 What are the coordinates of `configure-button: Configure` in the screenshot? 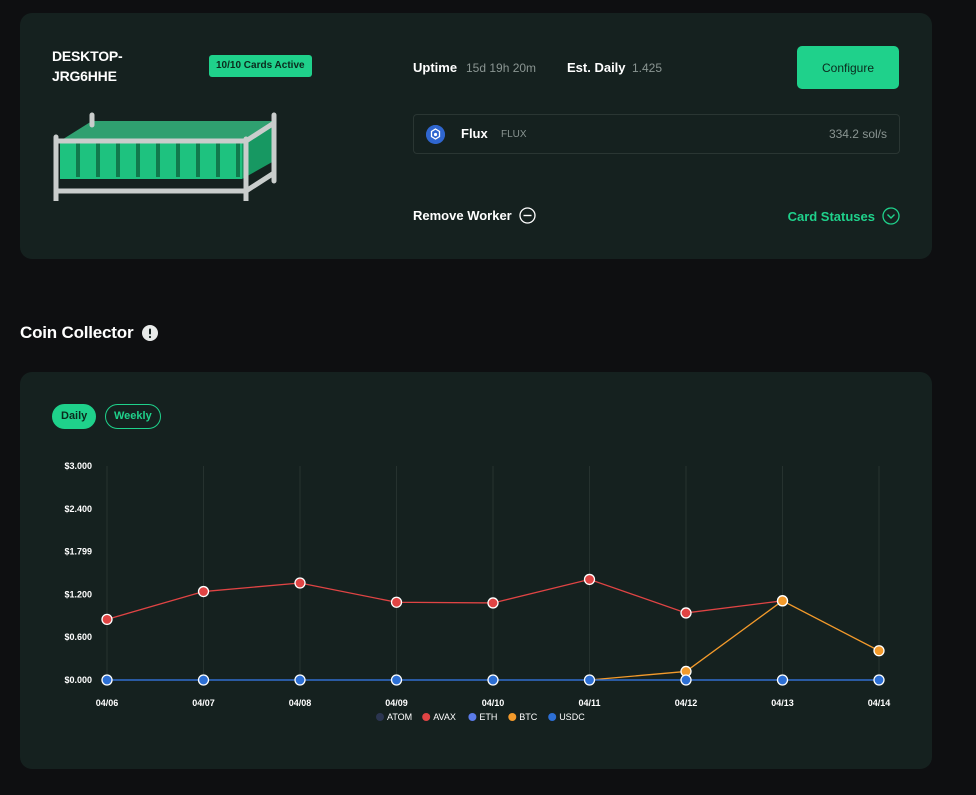 It's located at (848, 67).